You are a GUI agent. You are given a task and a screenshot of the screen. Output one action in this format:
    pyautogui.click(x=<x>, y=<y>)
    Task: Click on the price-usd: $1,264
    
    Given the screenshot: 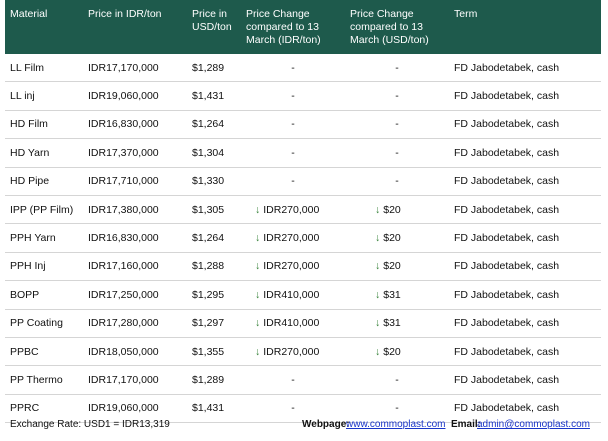 What is the action you would take?
    pyautogui.click(x=208, y=238)
    